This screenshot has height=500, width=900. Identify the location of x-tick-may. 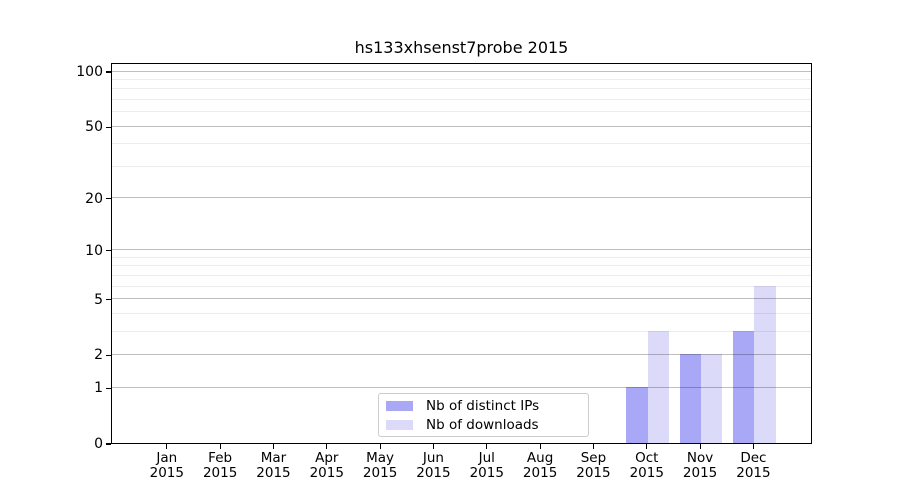
(380, 446).